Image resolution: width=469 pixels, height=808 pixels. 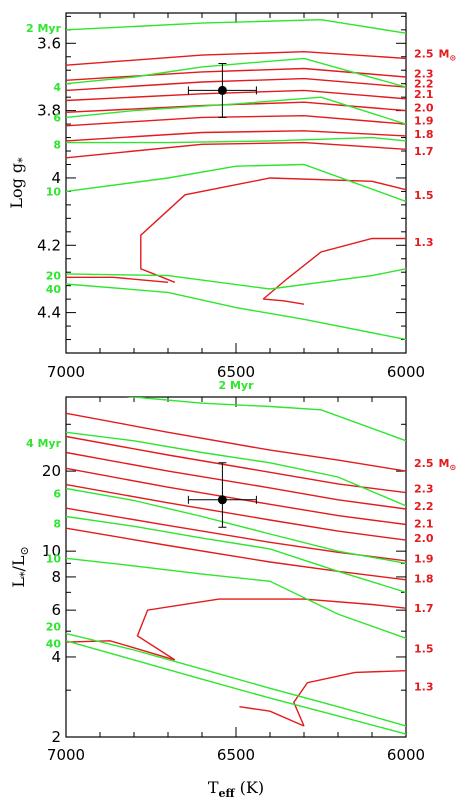 What do you see at coordinates (424, 151) in the screenshot?
I see `mass-value: 1.7` at bounding box center [424, 151].